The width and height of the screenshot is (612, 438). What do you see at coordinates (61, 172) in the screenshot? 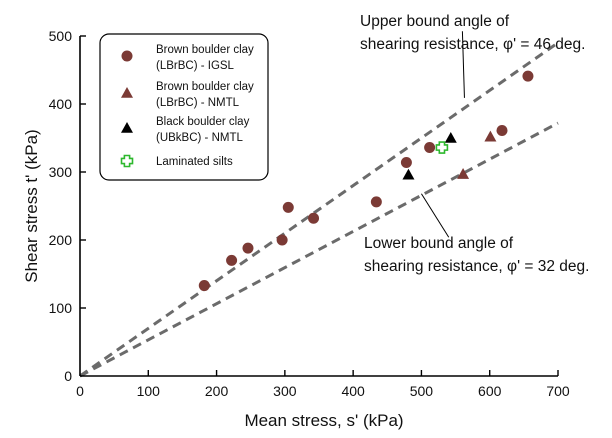
I see `y-tick-label: 300` at bounding box center [61, 172].